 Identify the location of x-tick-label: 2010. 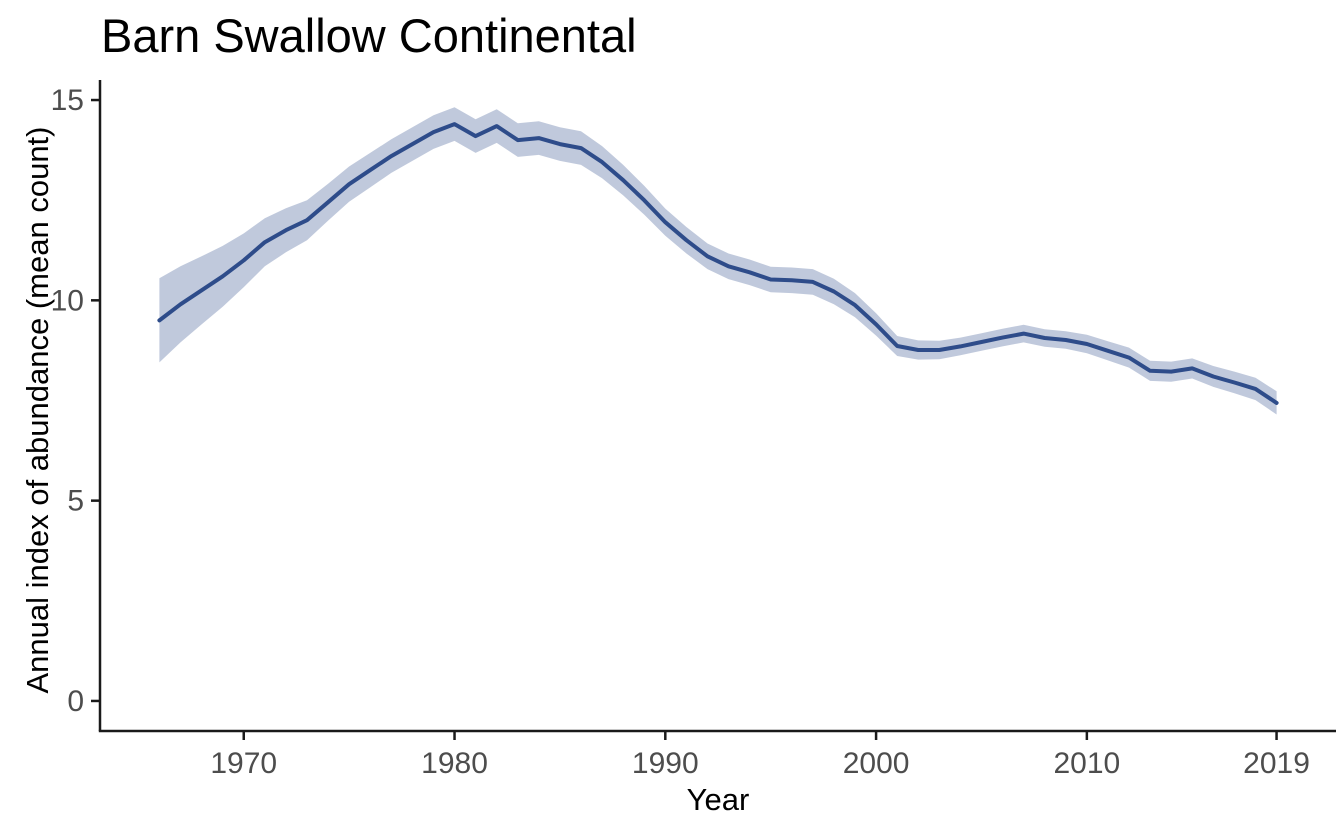
(1086, 763).